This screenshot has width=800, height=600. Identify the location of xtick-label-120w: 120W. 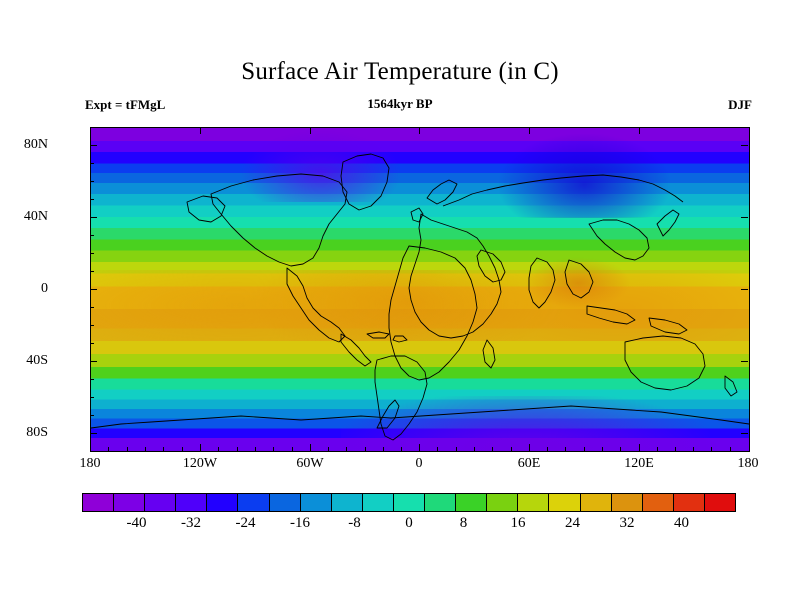
(200, 463).